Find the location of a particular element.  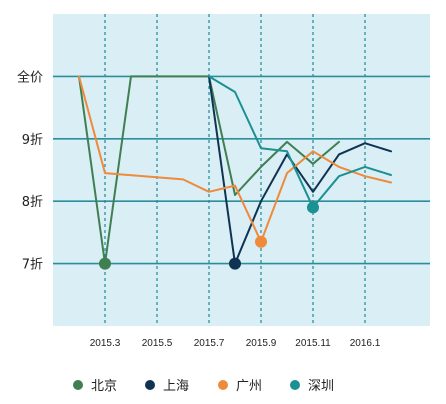

legend-swatch-北京 is located at coordinates (78, 385).